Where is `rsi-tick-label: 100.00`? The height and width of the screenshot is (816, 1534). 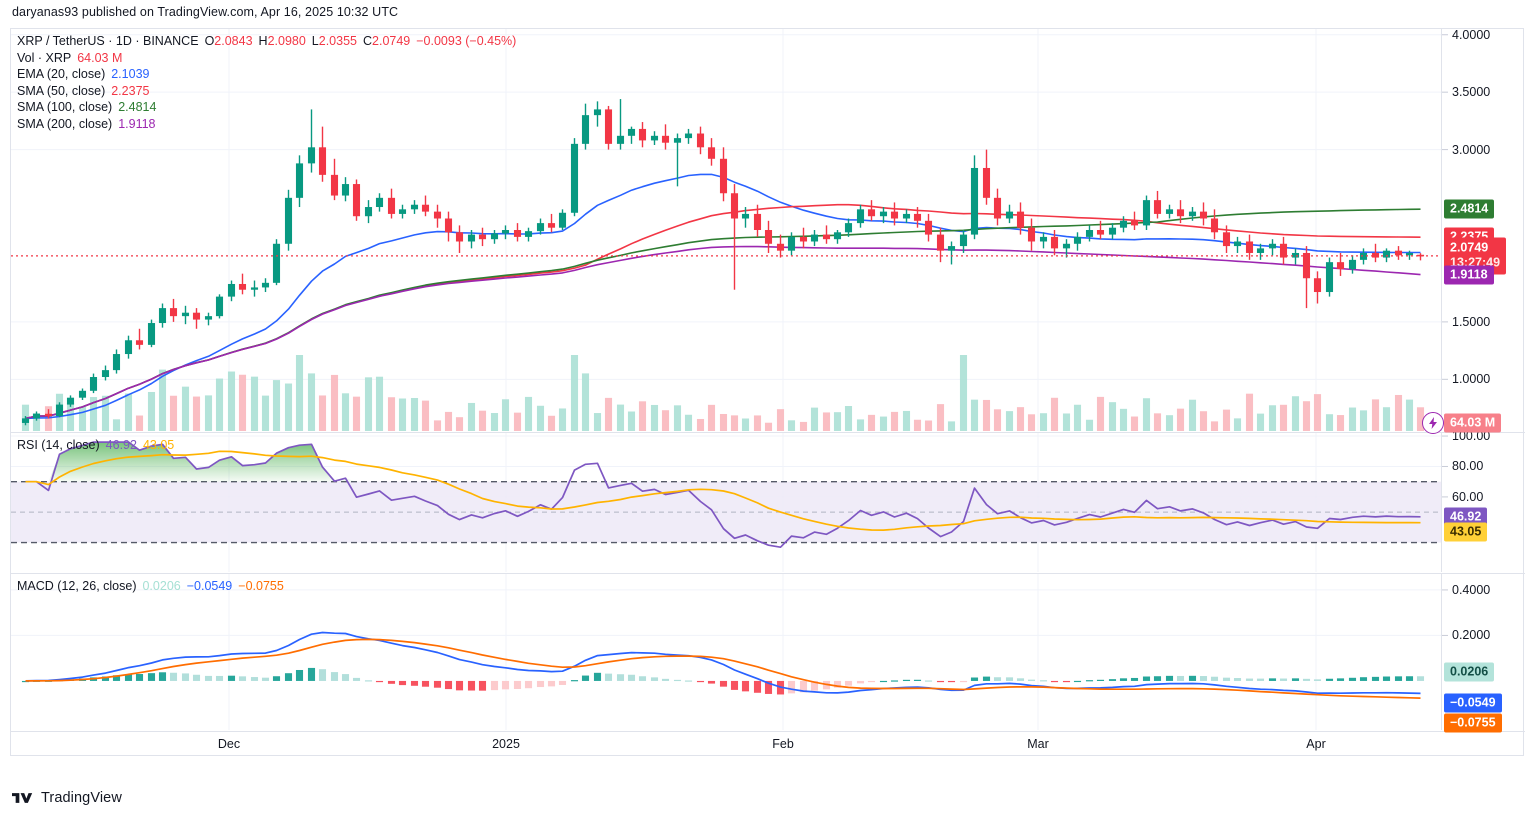
rsi-tick-label: 100.00 is located at coordinates (1471, 436).